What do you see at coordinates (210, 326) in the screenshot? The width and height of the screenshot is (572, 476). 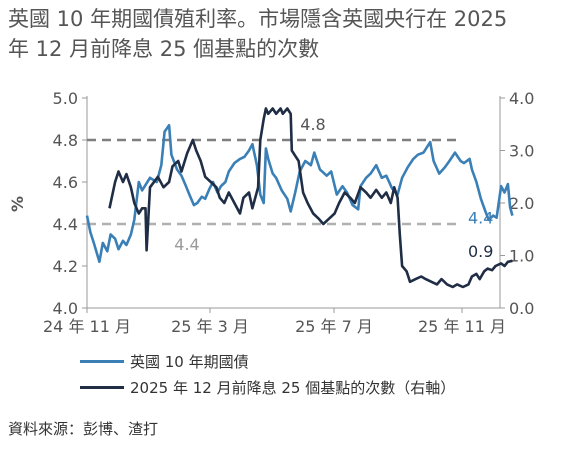 I see `x-tick-label: 25 年 3 月` at bounding box center [210, 326].